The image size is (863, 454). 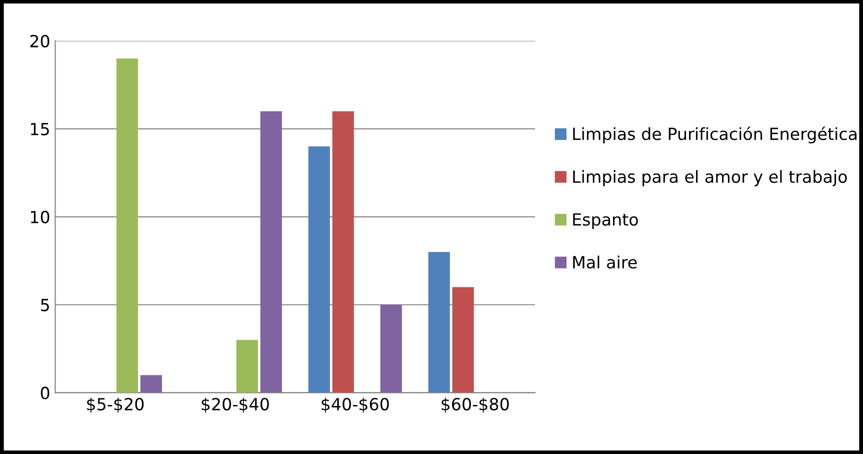 I want to click on y-tick-label: 0, so click(x=45, y=393).